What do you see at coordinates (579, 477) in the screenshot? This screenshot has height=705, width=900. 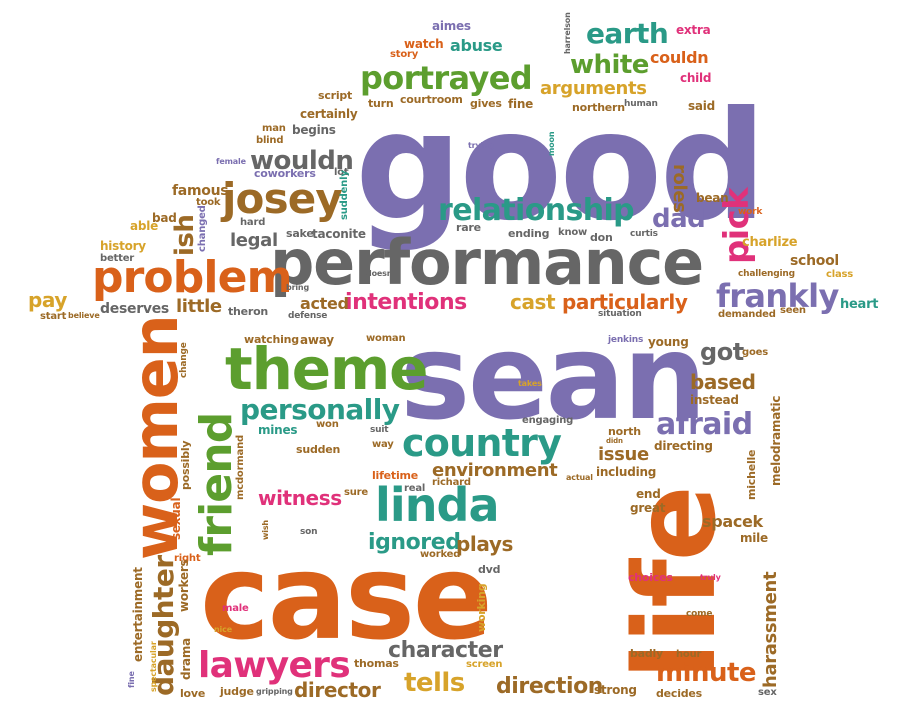 I see `word-actual: actual` at bounding box center [579, 477].